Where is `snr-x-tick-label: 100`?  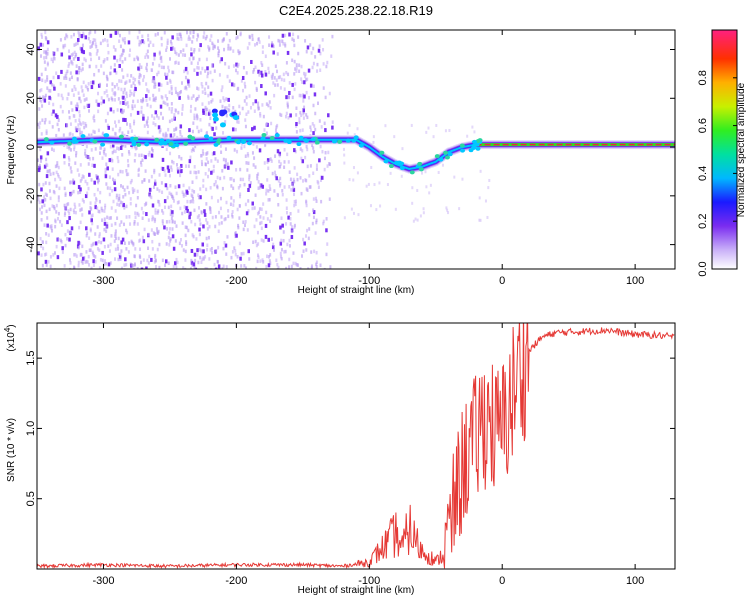 snr-x-tick-label: 100 is located at coordinates (635, 581).